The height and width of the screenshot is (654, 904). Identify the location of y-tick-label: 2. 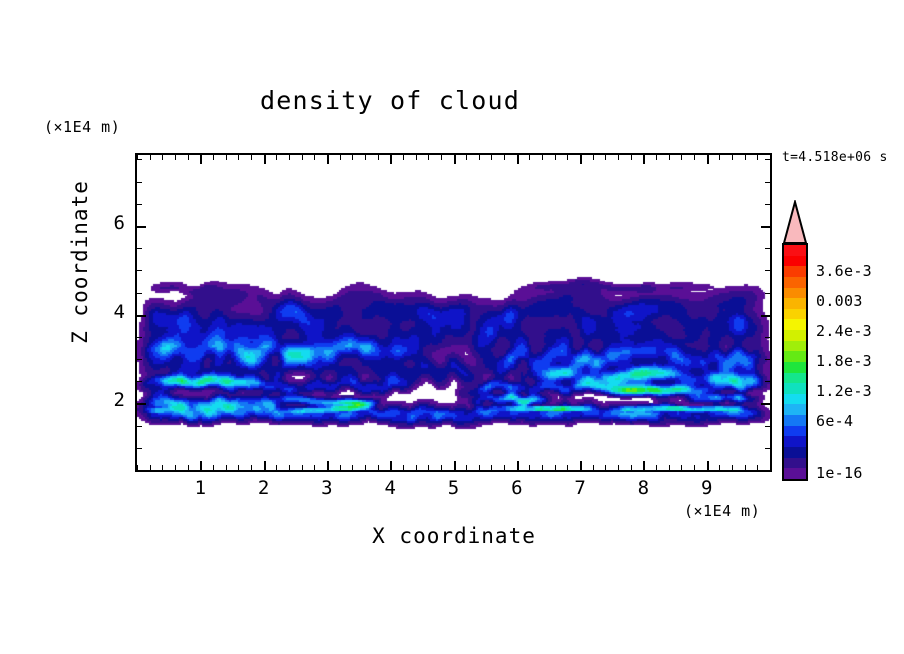
(119, 400).